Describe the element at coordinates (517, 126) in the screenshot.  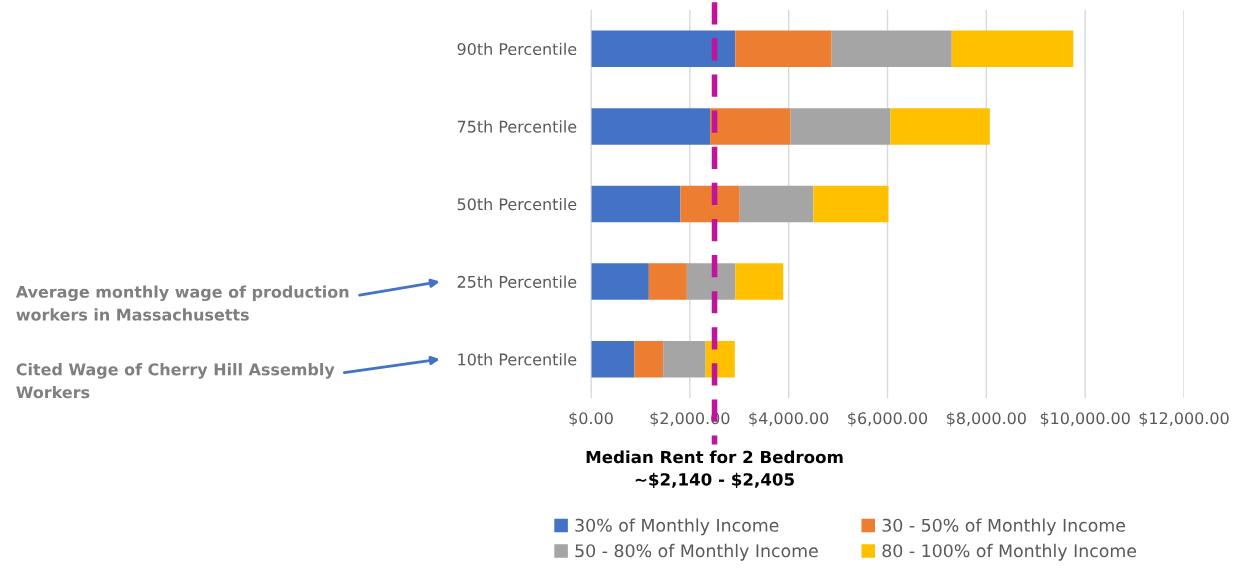
I see `y-tick-label: 75th Percentile` at that location.